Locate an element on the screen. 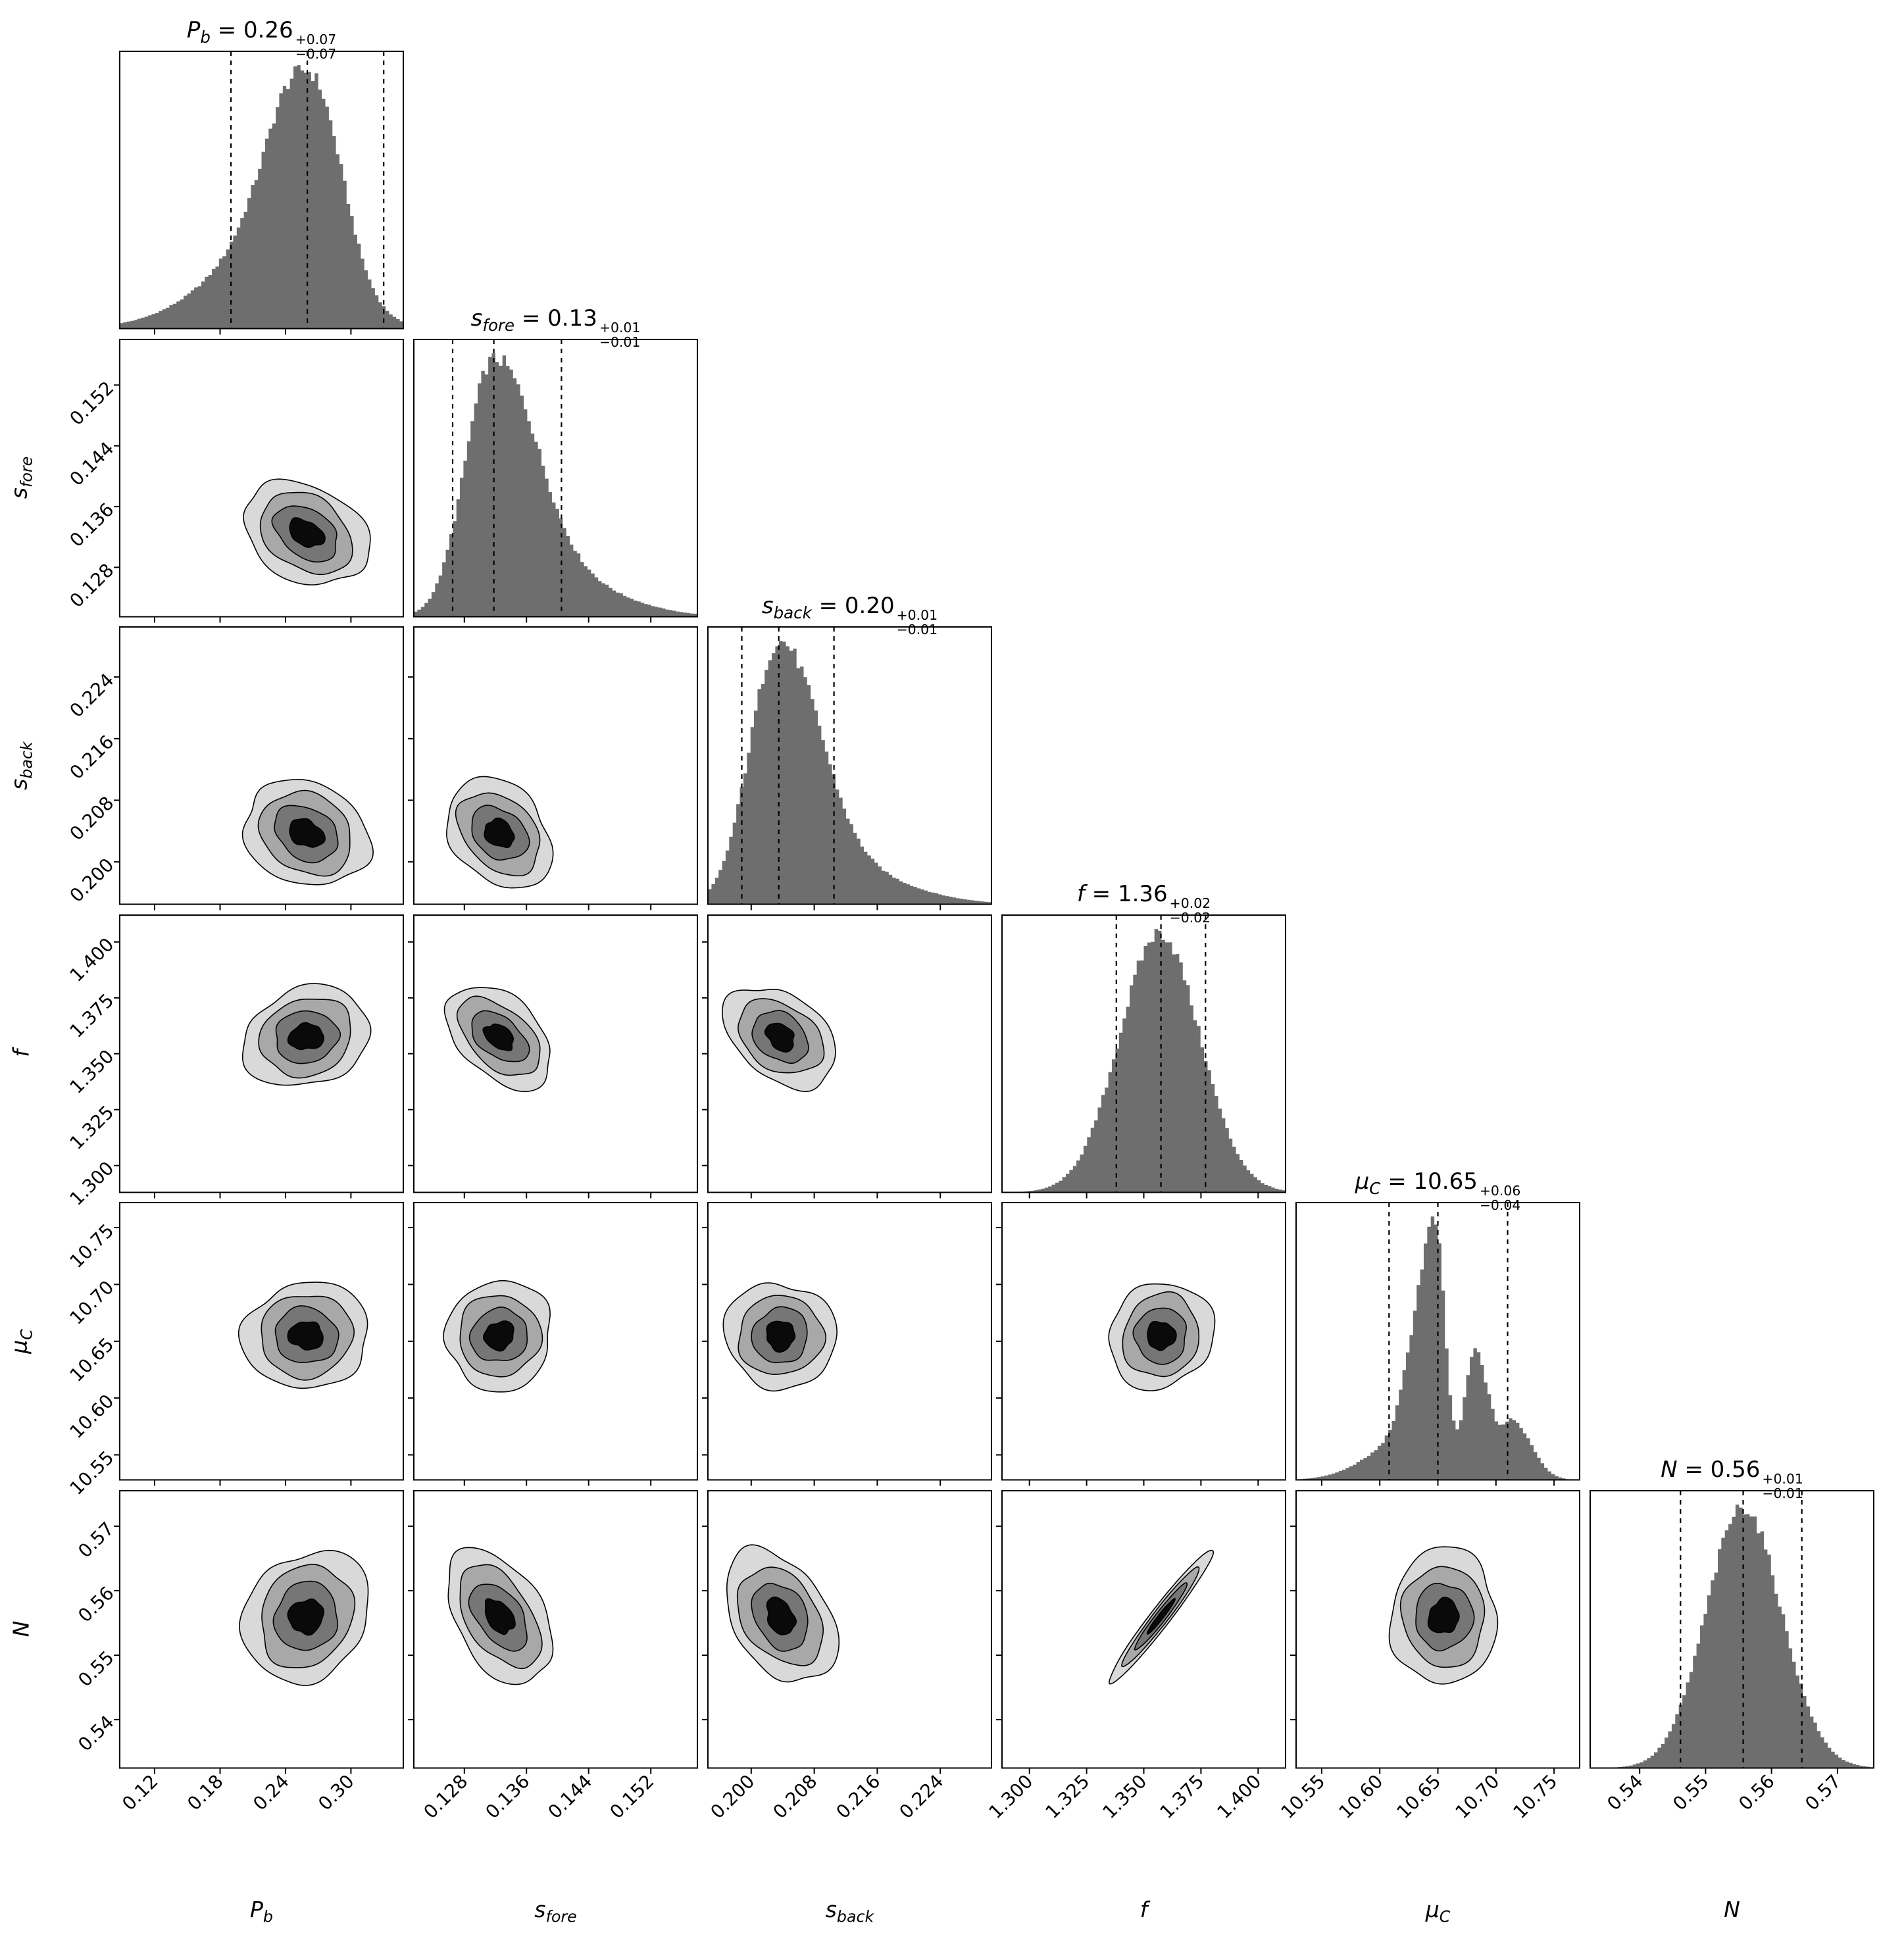 The width and height of the screenshot is (1904, 1944). histogram-s_back is located at coordinates (849, 773).